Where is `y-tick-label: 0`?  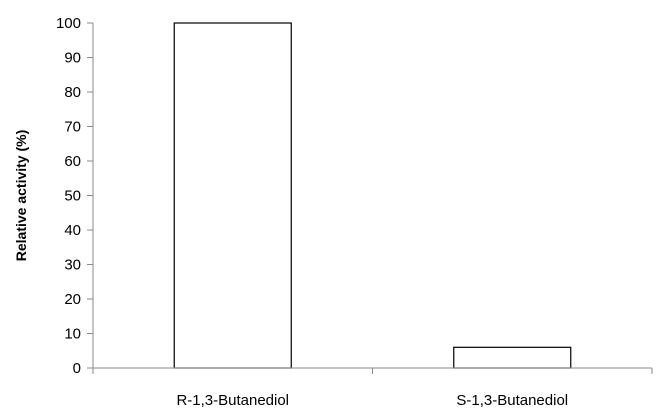
y-tick-label: 0 is located at coordinates (77, 368).